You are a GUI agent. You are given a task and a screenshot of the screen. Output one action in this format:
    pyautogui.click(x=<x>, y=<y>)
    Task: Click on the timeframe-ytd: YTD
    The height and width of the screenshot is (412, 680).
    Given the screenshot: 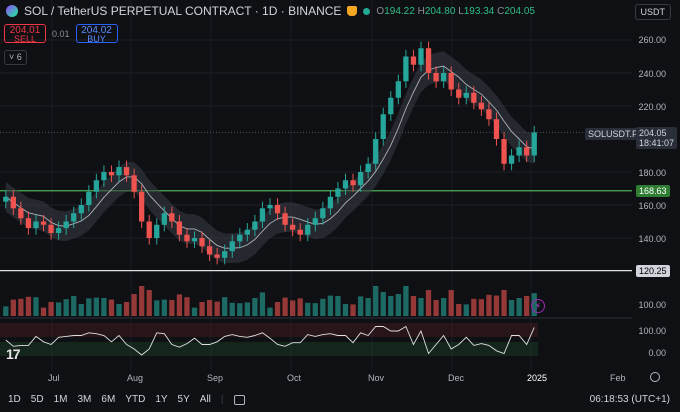 What is the action you would take?
    pyautogui.click(x=135, y=399)
    